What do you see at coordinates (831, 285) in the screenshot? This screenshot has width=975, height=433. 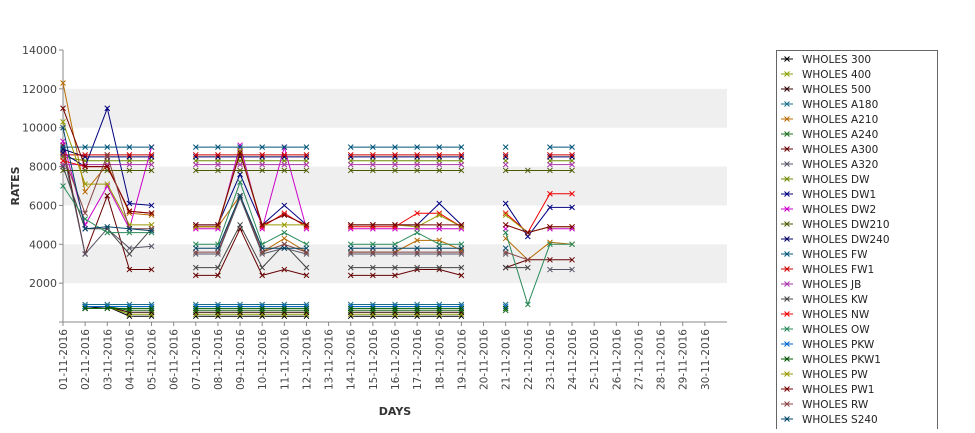 I see `legend-label: WHOLES JB` at bounding box center [831, 285].